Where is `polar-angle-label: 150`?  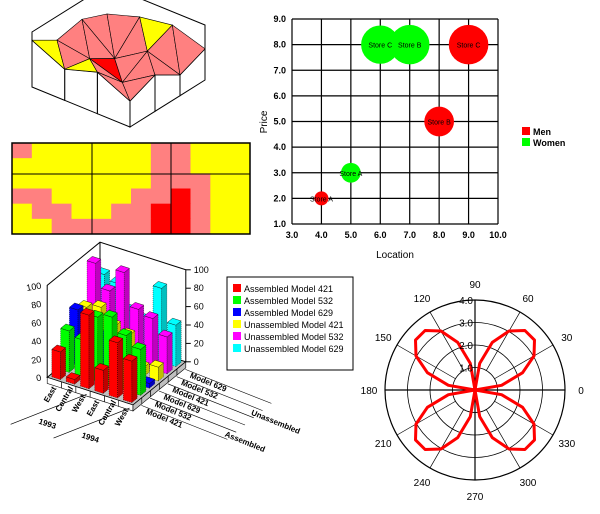
polar-angle-label: 150 is located at coordinates (383, 338).